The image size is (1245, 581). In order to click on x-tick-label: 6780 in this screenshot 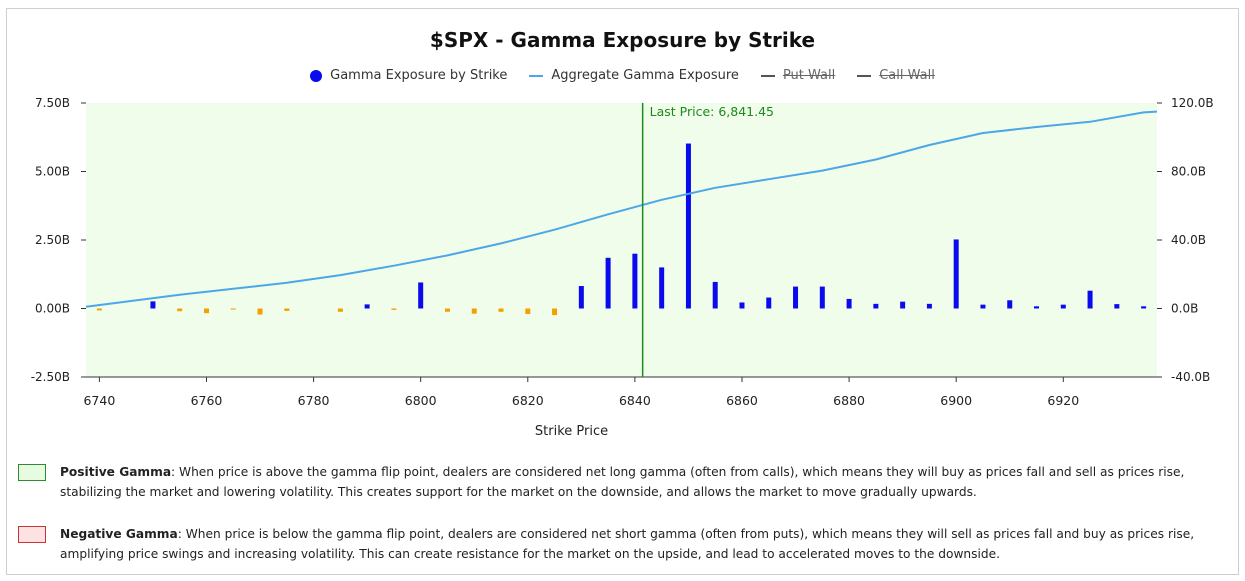, I will do `click(314, 400)`.